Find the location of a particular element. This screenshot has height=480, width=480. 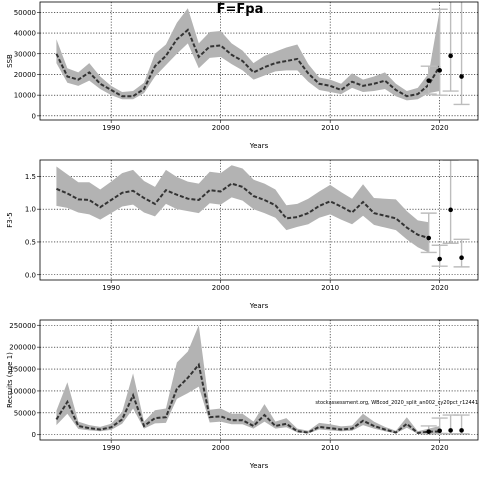

x-axis-label-ssb: Years is located at coordinates (259, 146).